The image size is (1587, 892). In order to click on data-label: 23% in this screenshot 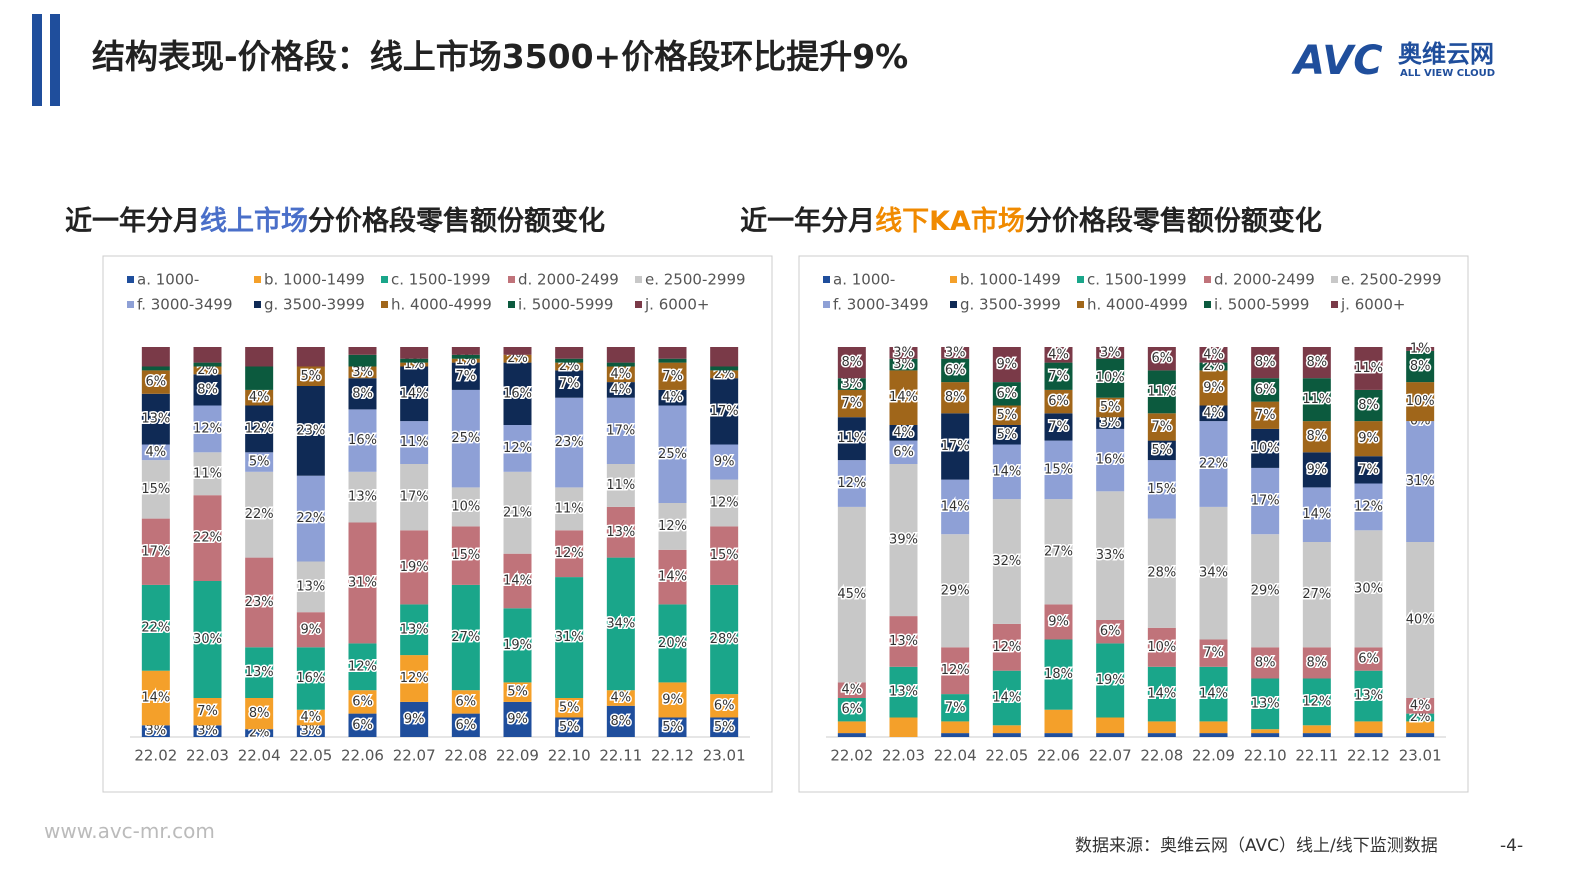, I will do `click(259, 602)`.